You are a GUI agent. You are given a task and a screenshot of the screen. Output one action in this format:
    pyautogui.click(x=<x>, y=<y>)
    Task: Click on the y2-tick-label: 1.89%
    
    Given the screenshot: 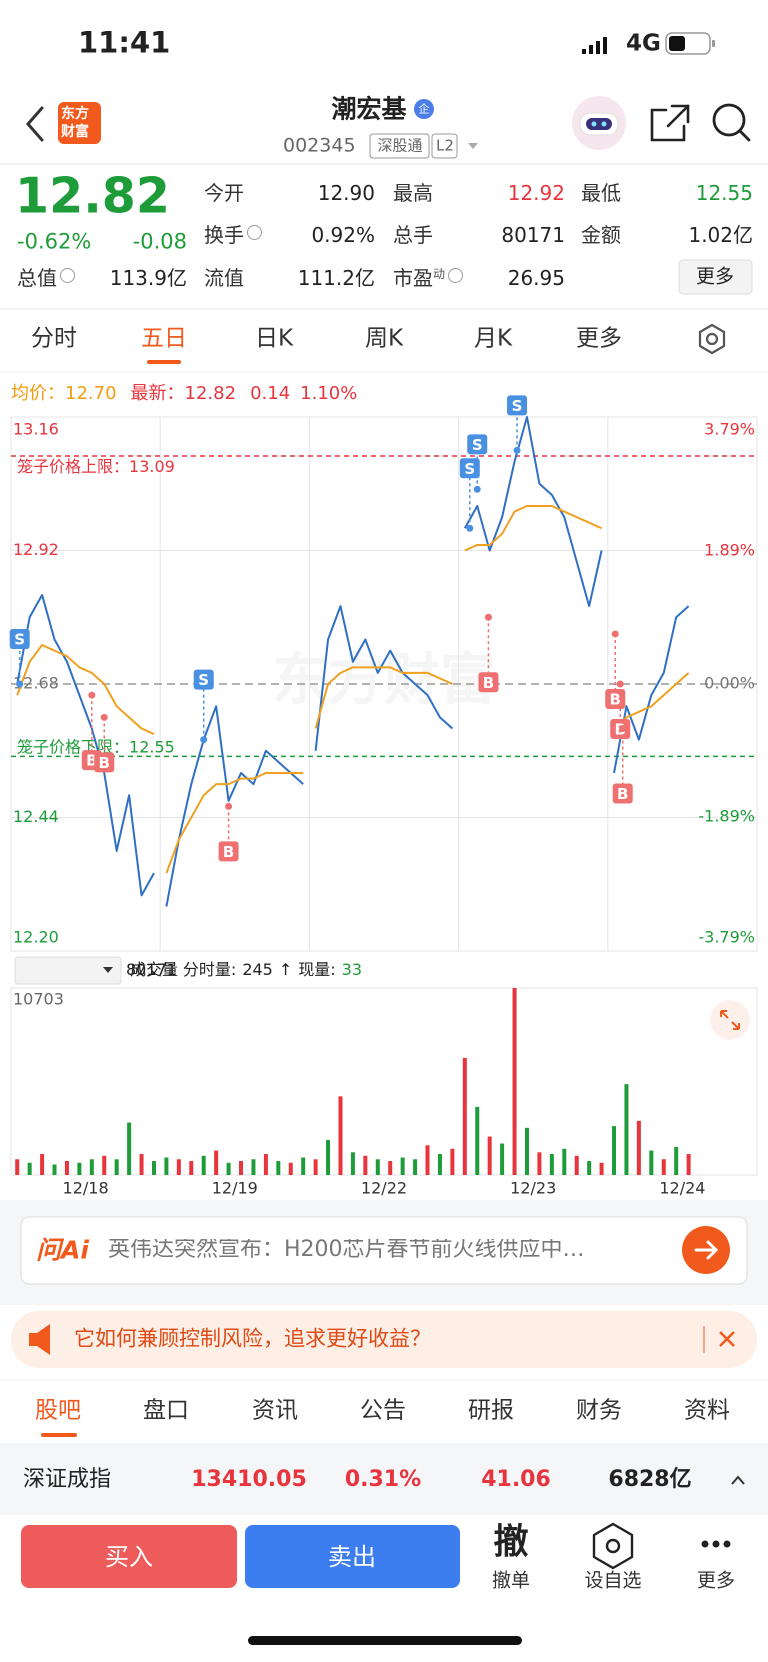 What is the action you would take?
    pyautogui.click(x=729, y=549)
    